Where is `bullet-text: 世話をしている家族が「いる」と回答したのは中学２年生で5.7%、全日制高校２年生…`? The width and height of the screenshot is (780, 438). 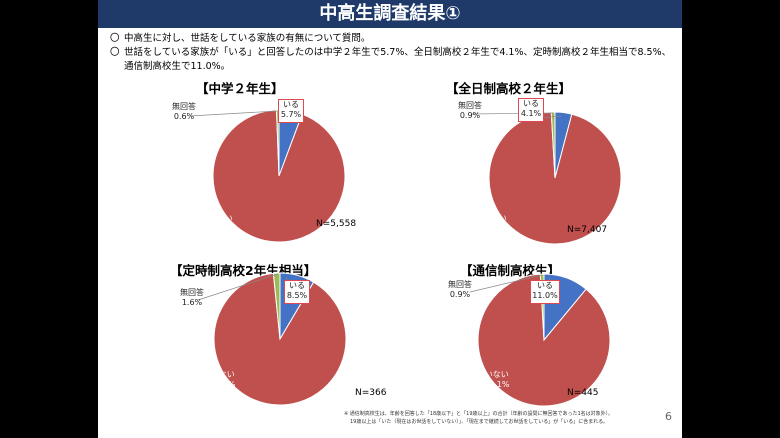
bullet-text: 世話をしている家族が「いる」と回答したのは中学２年生で5.7%、全日制高校２年生… is located at coordinates (398, 59).